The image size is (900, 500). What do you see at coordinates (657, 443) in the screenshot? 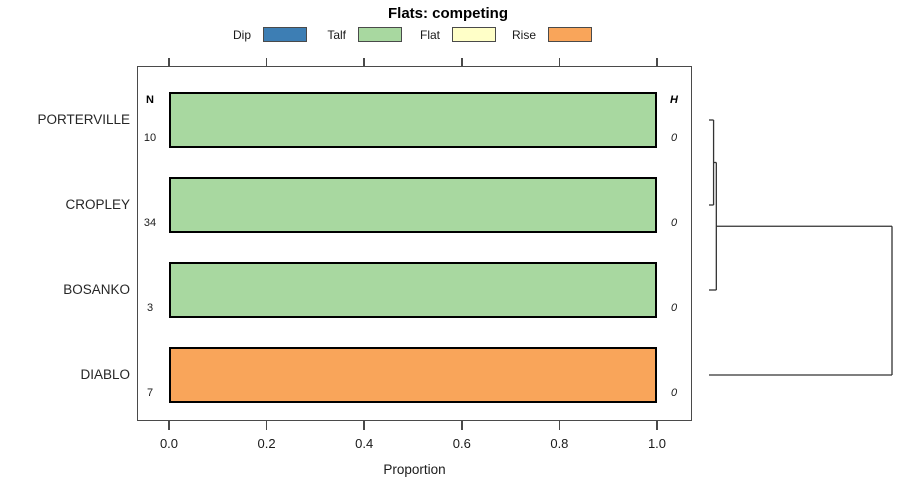
I see `x-tick-label: 1.0` at bounding box center [657, 443].